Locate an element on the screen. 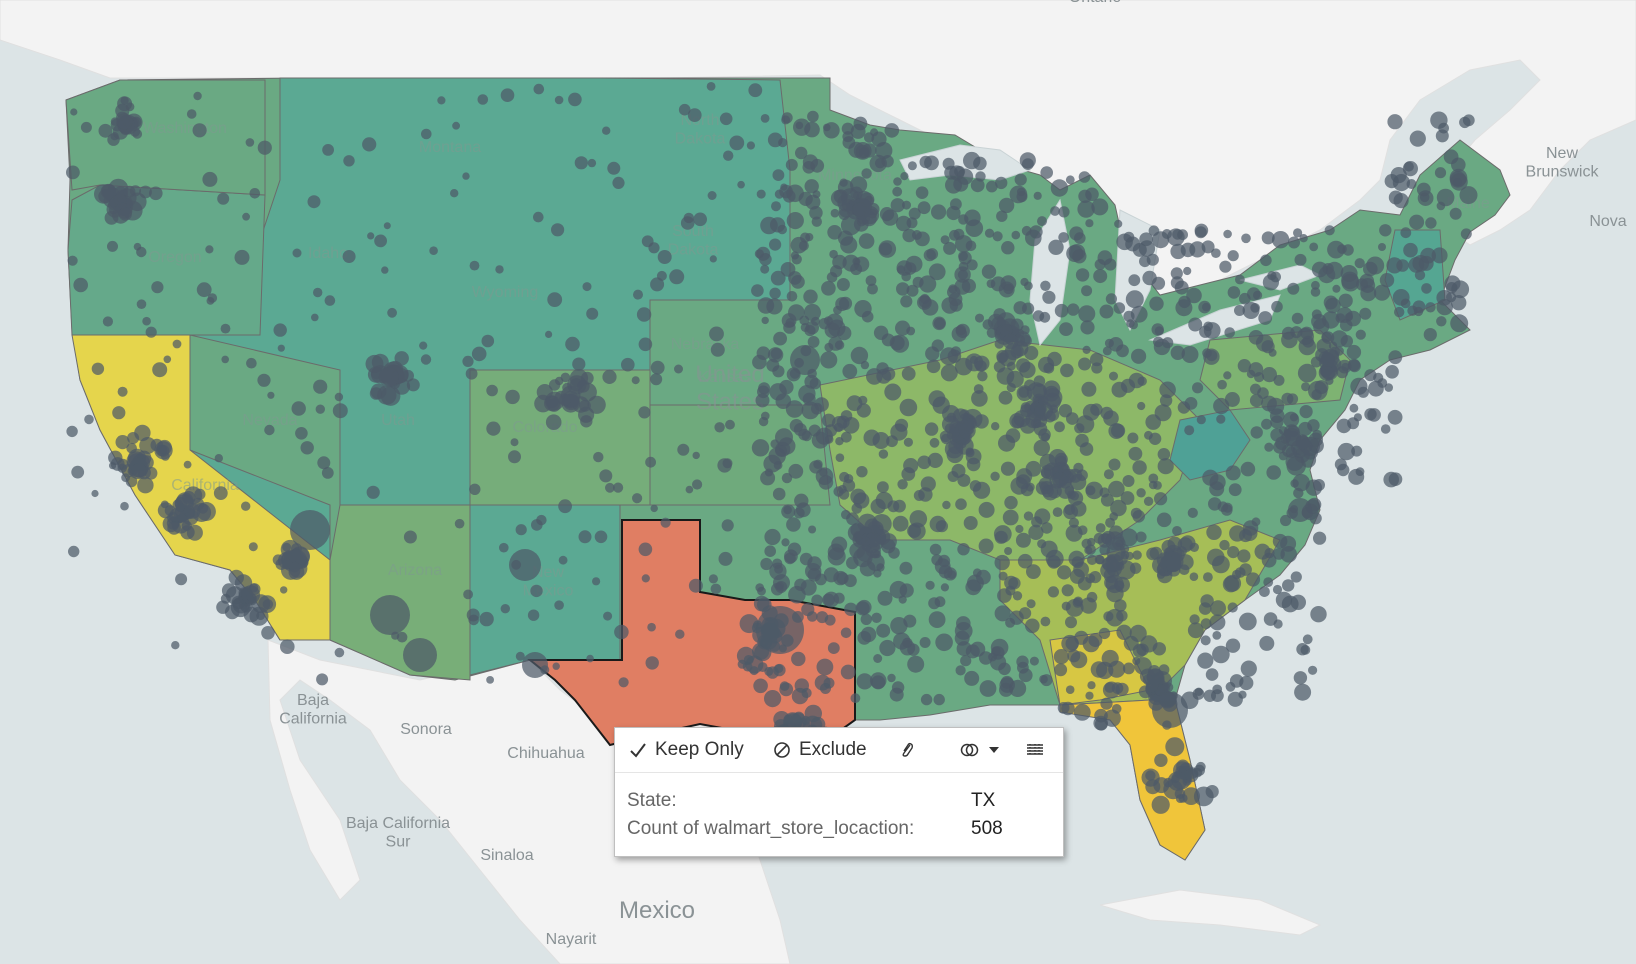 The width and height of the screenshot is (1636, 964). group-members-button is located at coordinates (911, 750).